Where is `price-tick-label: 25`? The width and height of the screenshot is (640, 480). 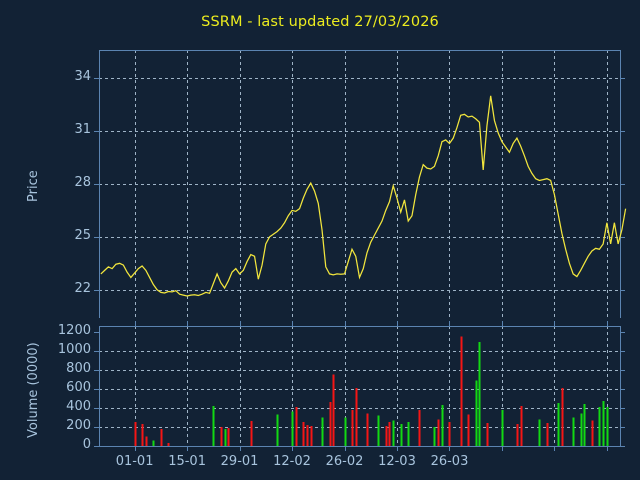
price-tick-label: 25 is located at coordinates (82, 235).